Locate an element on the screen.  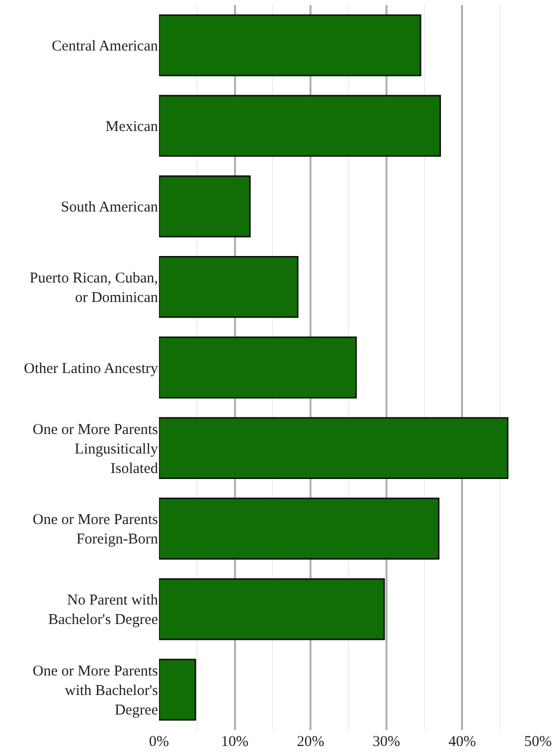
x-tick-label: 10% is located at coordinates (235, 742).